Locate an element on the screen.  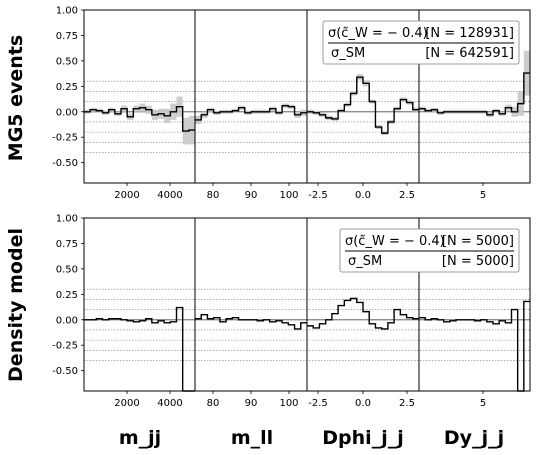
error-band-m_jj is located at coordinates (139, 120).